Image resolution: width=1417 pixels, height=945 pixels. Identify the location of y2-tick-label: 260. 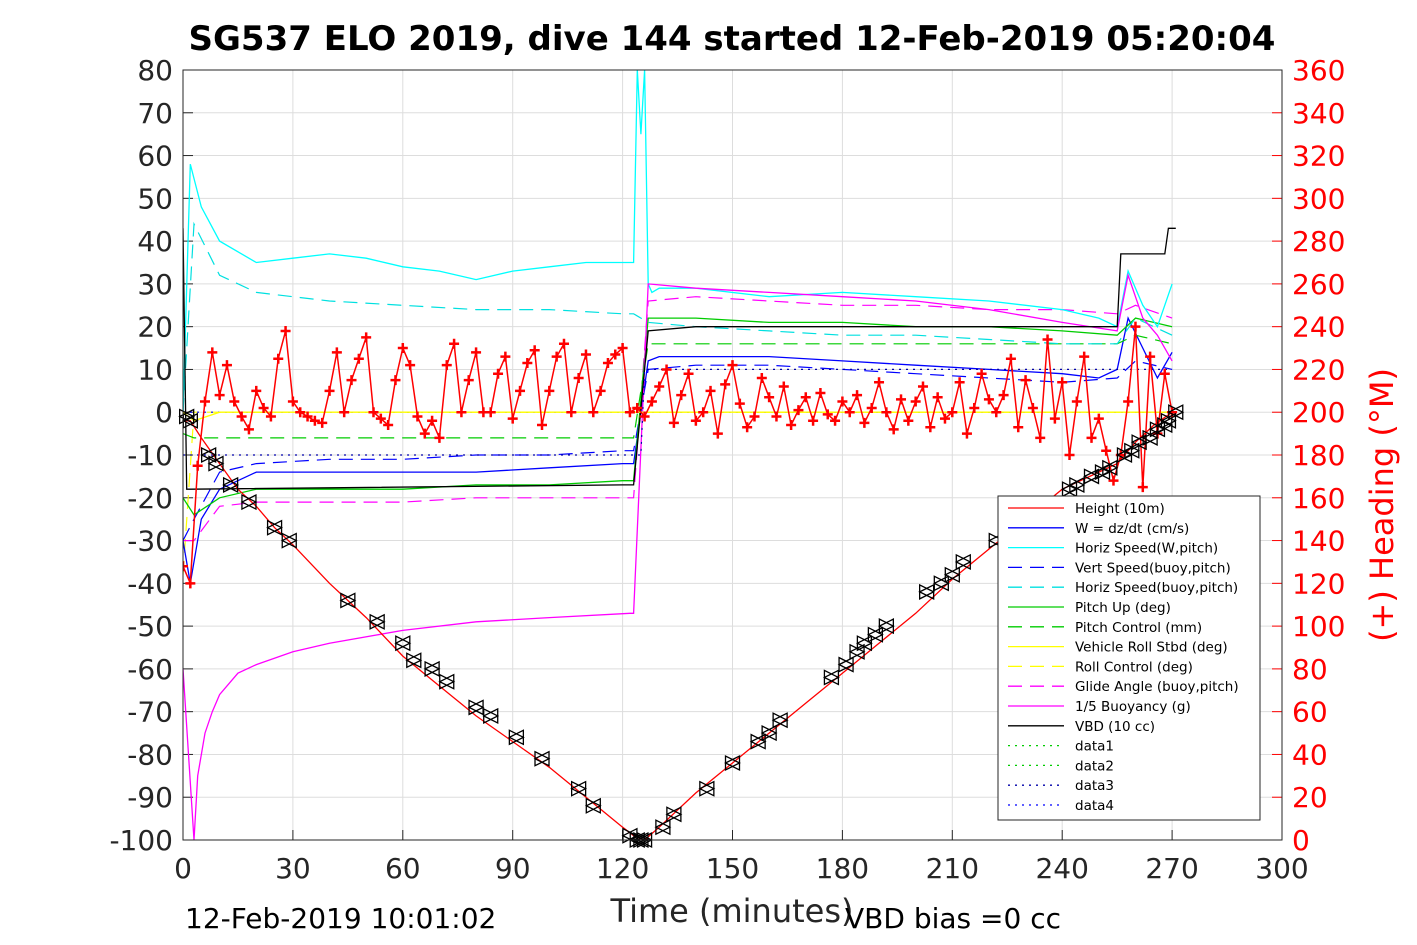
(1318, 284).